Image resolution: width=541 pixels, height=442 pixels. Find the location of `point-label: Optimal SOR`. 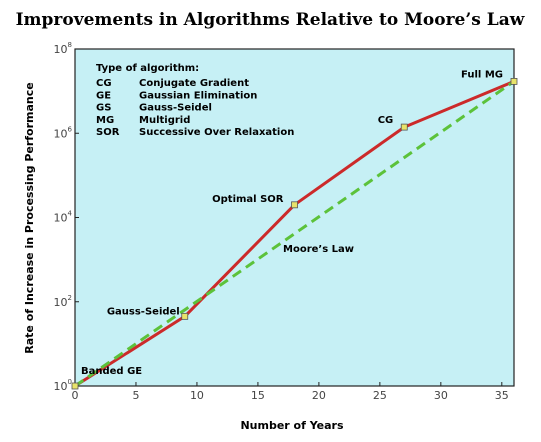

point-label: Optimal SOR is located at coordinates (248, 199).